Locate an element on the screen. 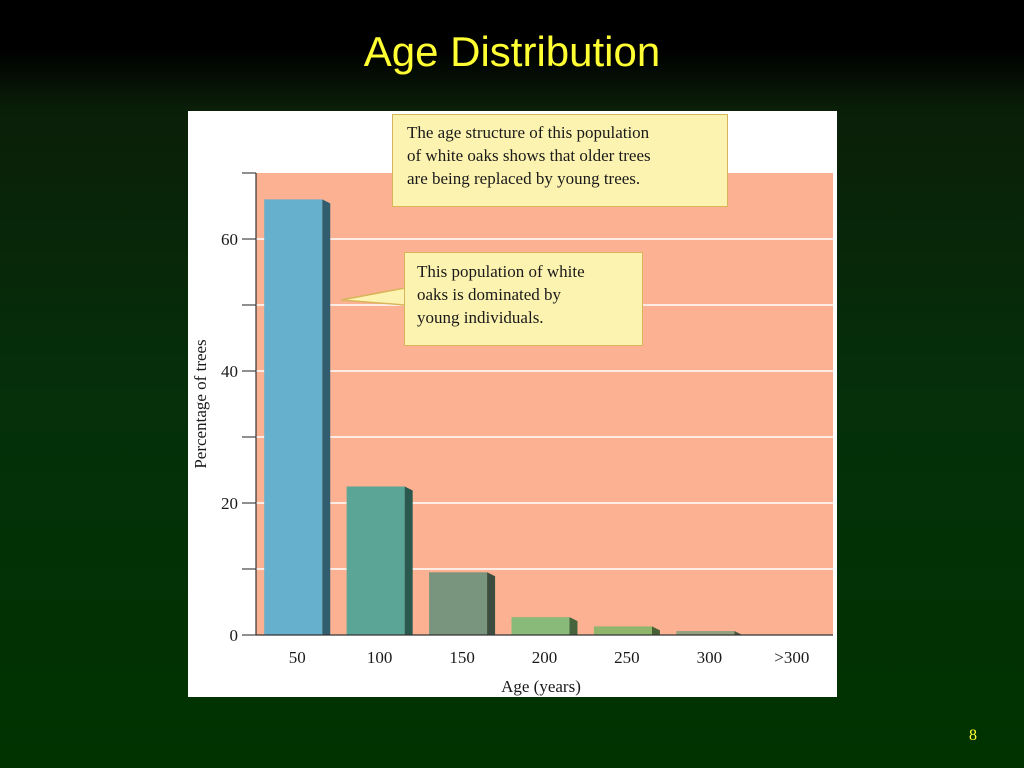 The image size is (1024, 768). x-axis-label: Age (years) is located at coordinates (541, 686).